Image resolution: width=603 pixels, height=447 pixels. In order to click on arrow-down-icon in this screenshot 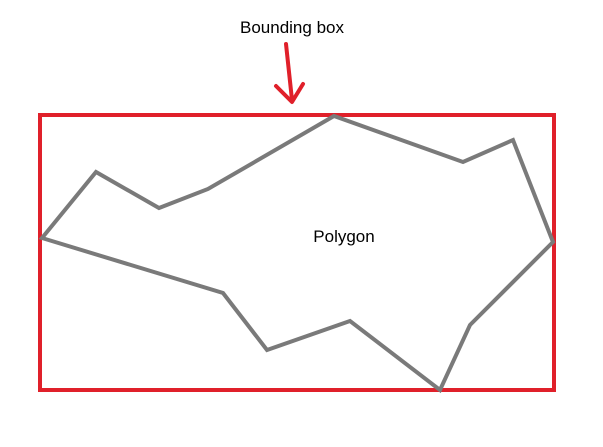, I will do `click(289, 73)`.